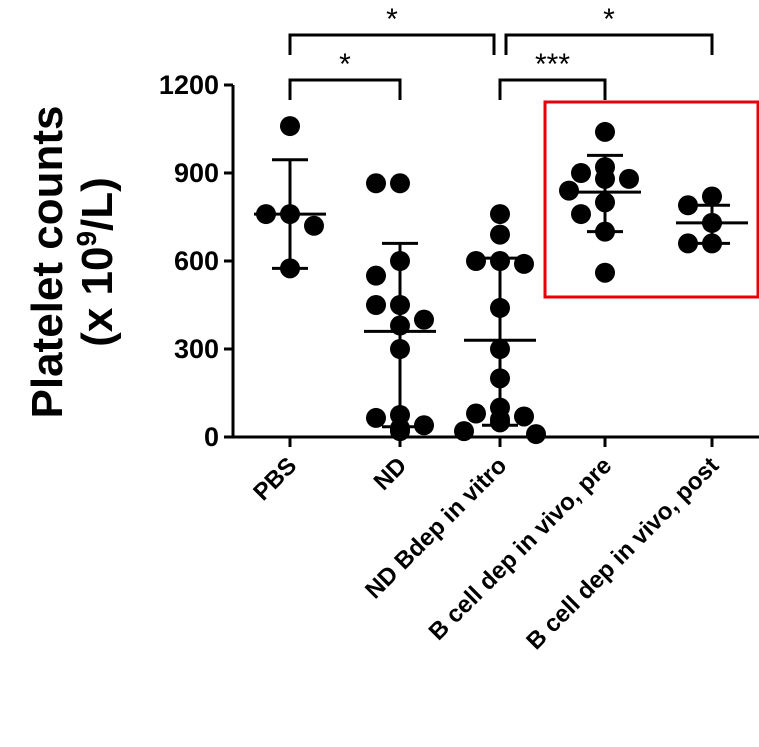  Describe the element at coordinates (552, 64) in the screenshot. I see `significance-label: ***` at that location.